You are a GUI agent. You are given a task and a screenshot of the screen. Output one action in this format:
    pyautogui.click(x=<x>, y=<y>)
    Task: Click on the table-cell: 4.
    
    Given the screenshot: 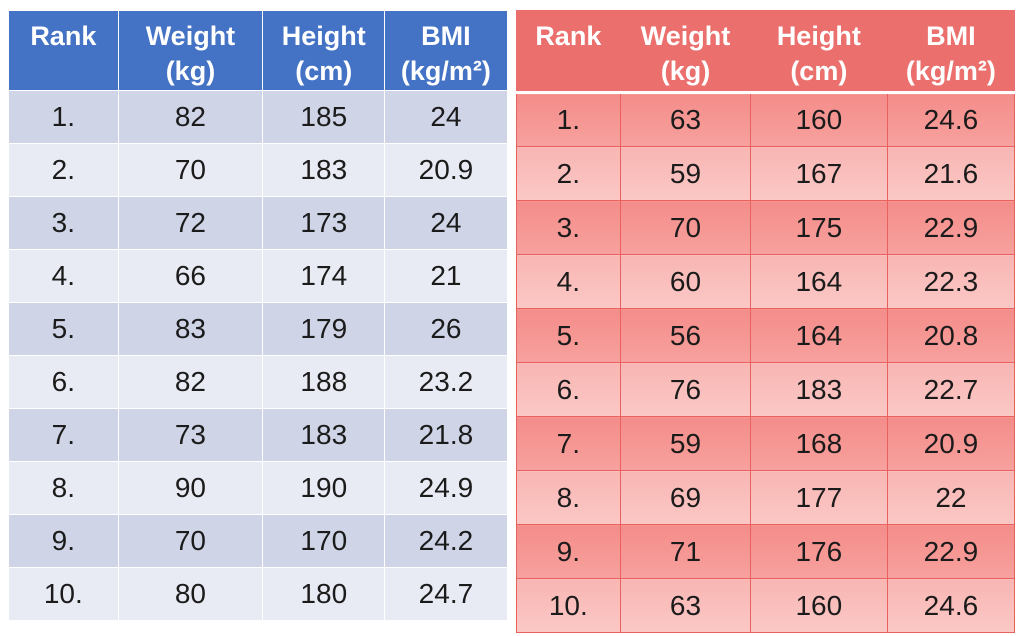 What is the action you would take?
    pyautogui.click(x=568, y=281)
    